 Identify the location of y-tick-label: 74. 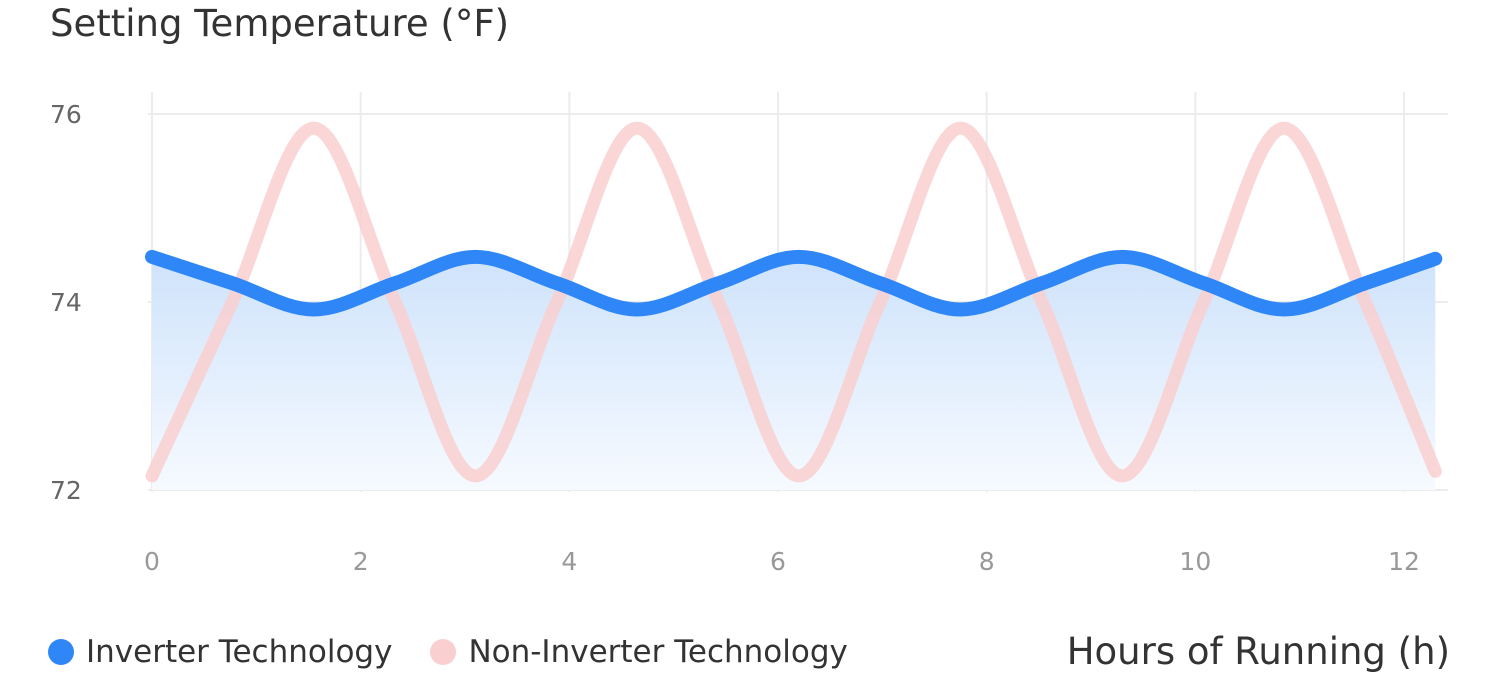
(66, 302).